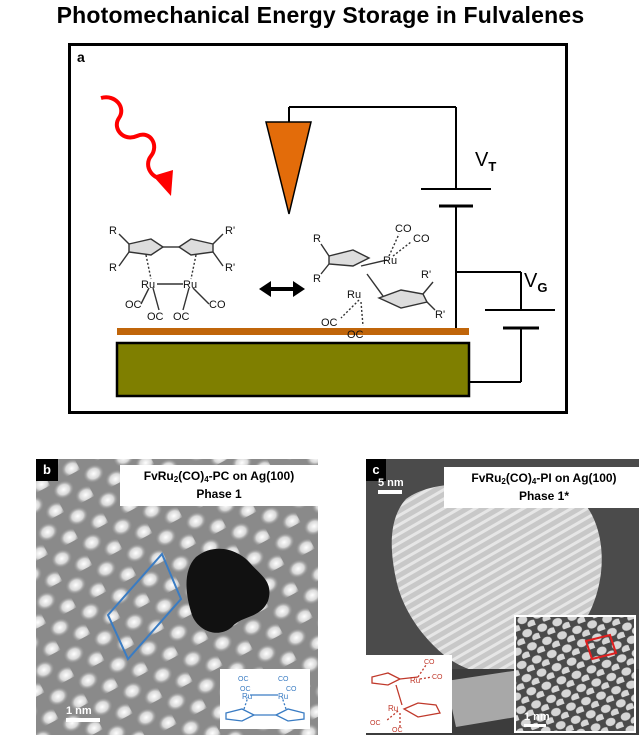 Image resolution: width=641 pixels, height=739 pixels. Describe the element at coordinates (317, 239) in the screenshot. I see `right-r1-label: R` at that location.